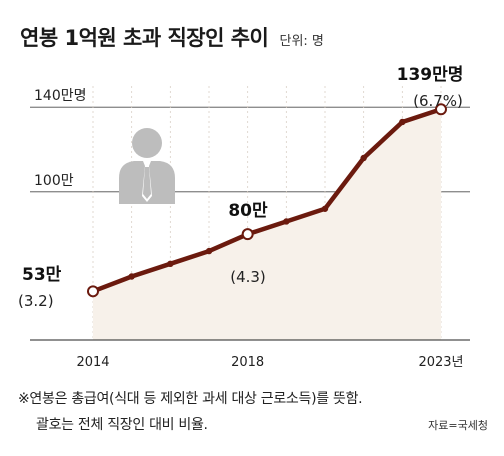  Describe the element at coordinates (247, 234) in the screenshot. I see `highlight-point-2018` at that location.